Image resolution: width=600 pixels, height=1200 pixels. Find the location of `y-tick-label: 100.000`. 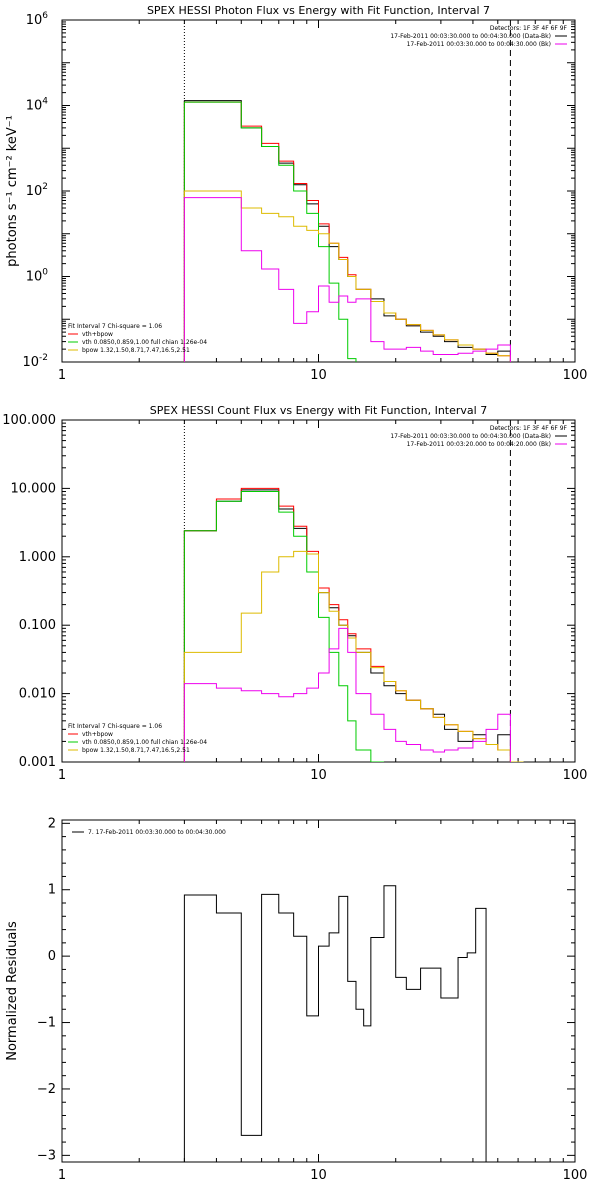

y-tick-label: 100.000 is located at coordinates (29, 420).